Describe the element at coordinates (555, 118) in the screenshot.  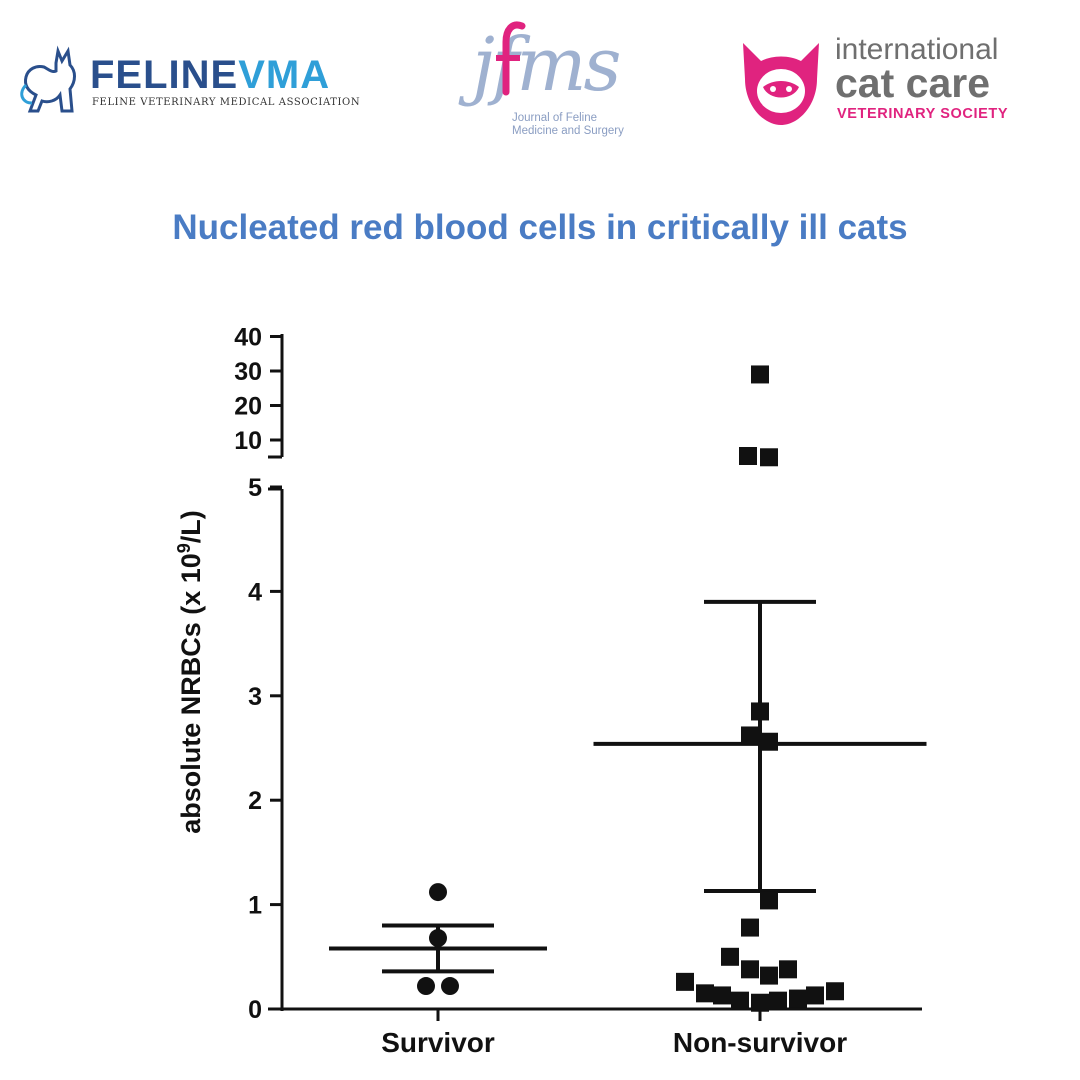
I see `jfms-subtitle-line1: Journal of Feline` at that location.